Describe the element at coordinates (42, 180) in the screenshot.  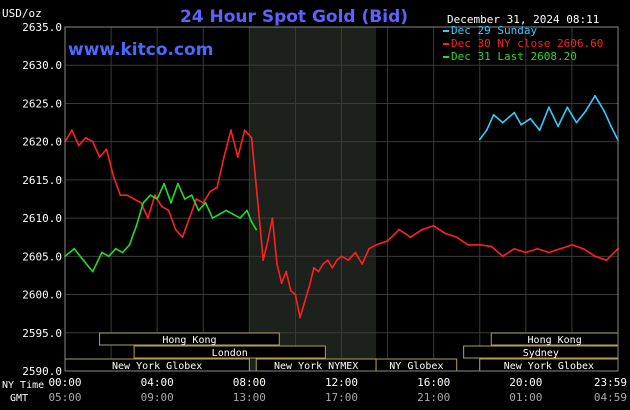
I see `y-tick-label: 2615.0` at that location.